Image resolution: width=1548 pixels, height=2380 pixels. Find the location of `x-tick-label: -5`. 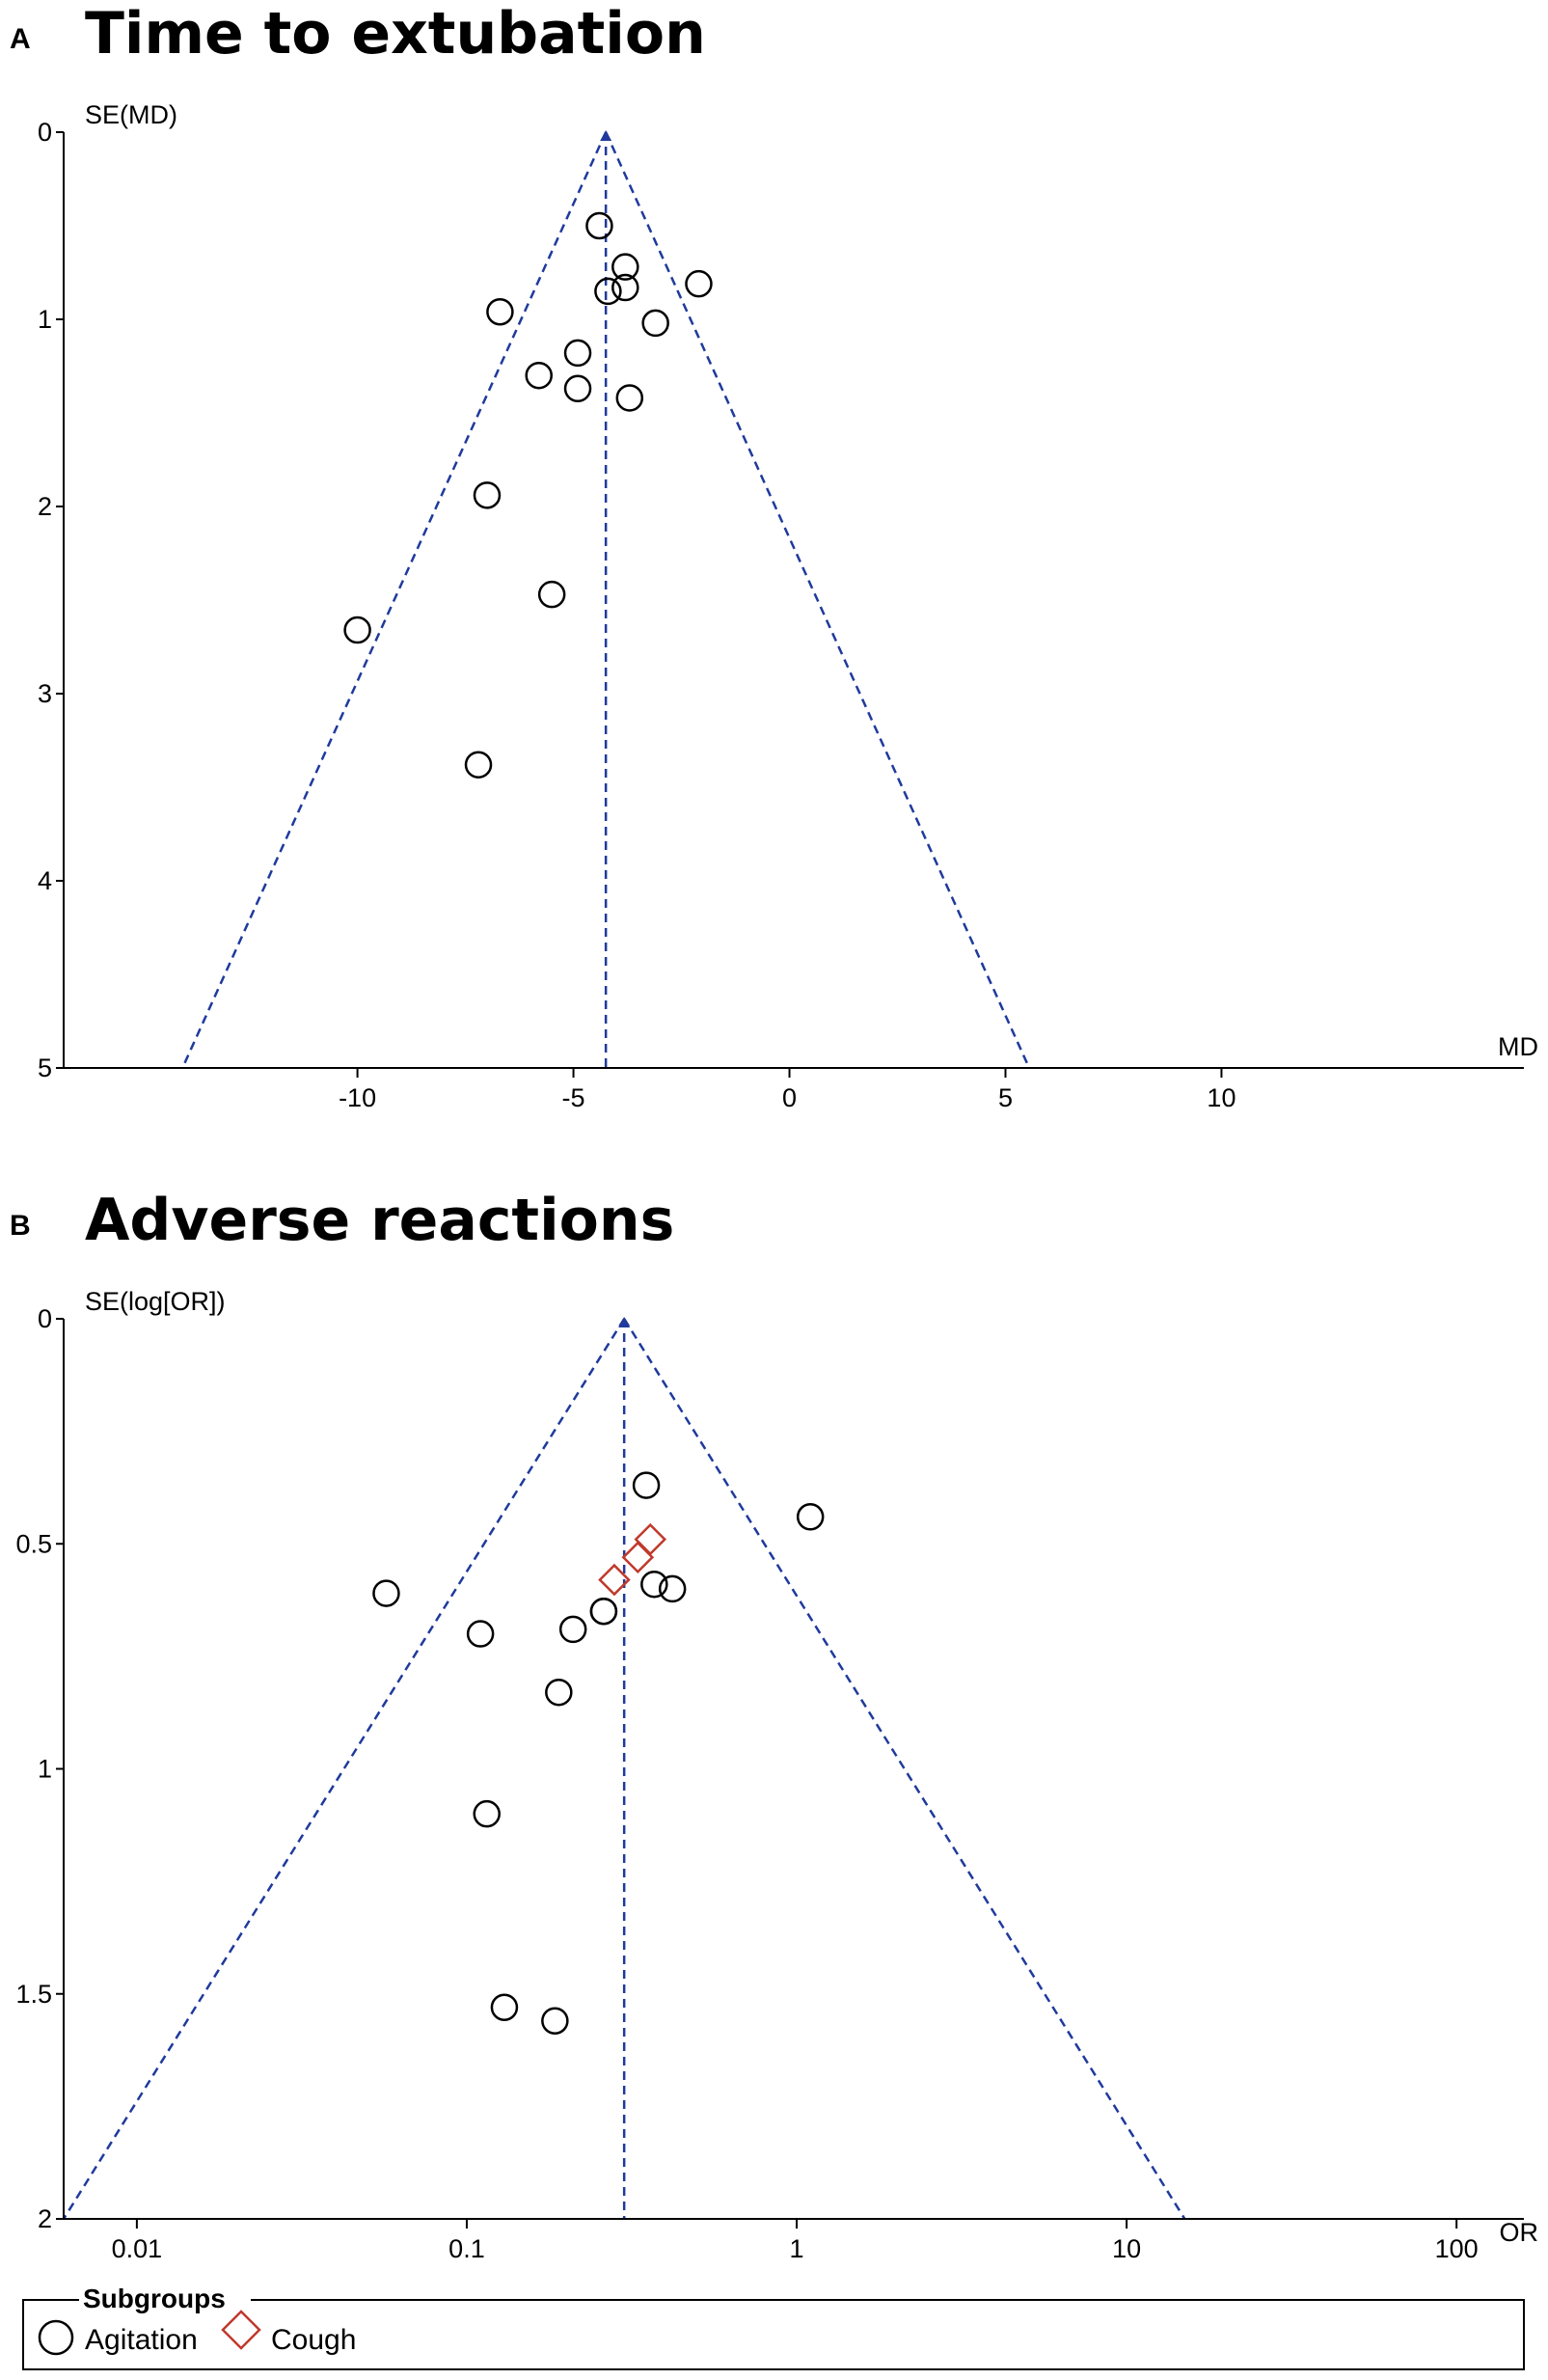

x-tick-label: -5 is located at coordinates (573, 1097).